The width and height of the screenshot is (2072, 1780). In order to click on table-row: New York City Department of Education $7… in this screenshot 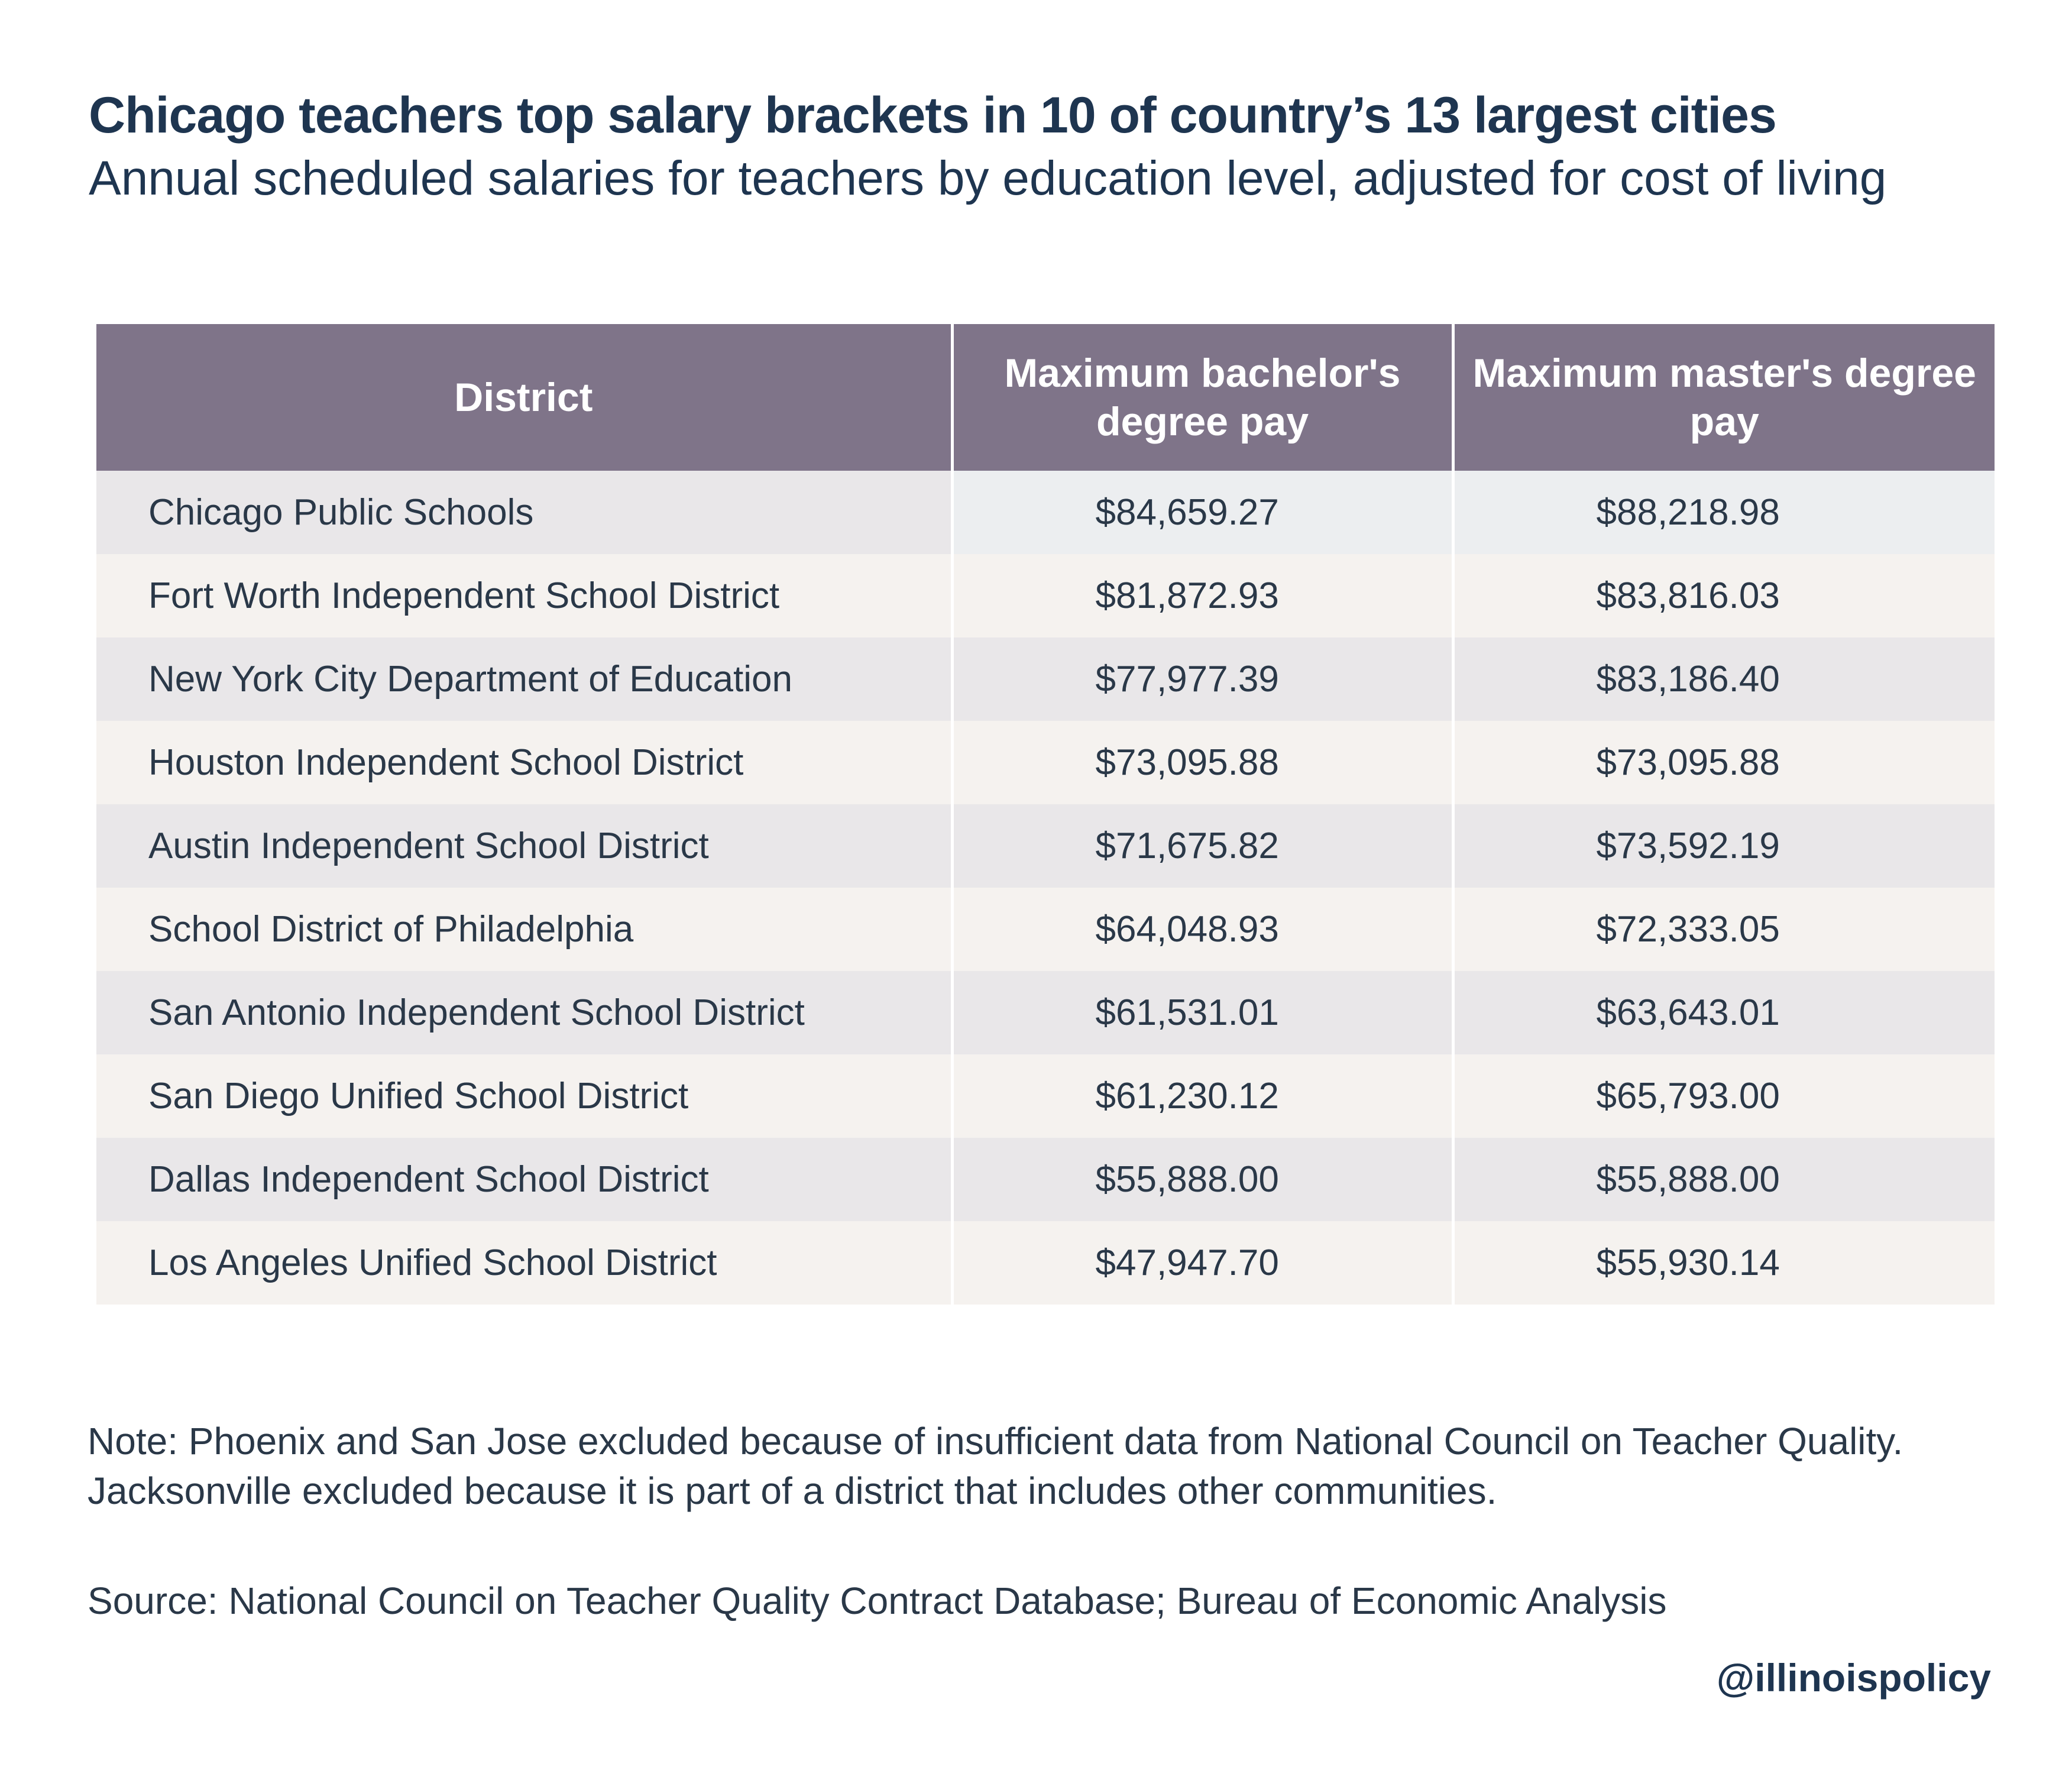, I will do `click(1045, 679)`.